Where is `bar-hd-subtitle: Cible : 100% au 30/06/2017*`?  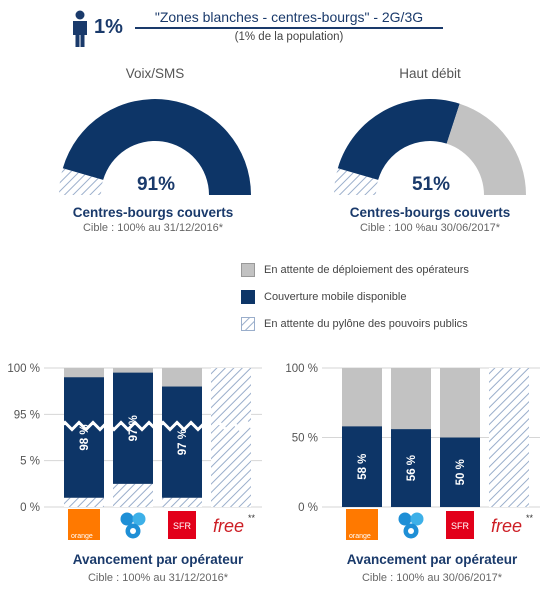 bar-hd-subtitle: Cible : 100% au 30/06/2017* is located at coordinates (432, 578).